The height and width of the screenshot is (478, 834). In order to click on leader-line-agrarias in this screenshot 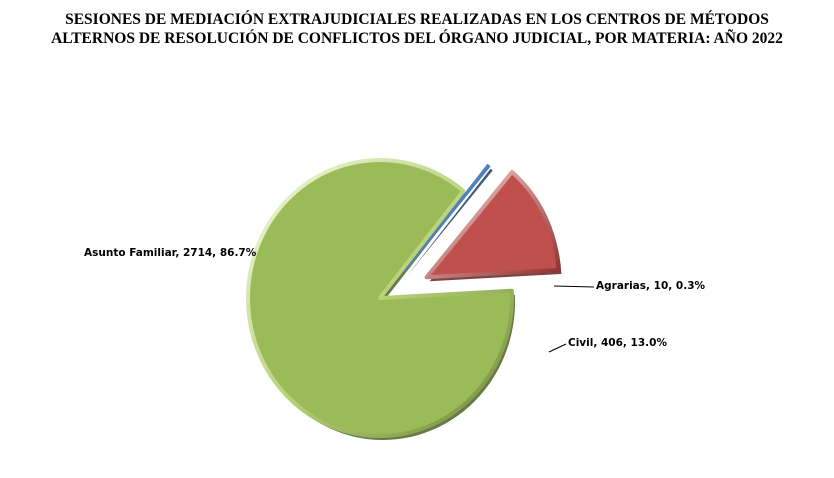, I will do `click(574, 286)`.